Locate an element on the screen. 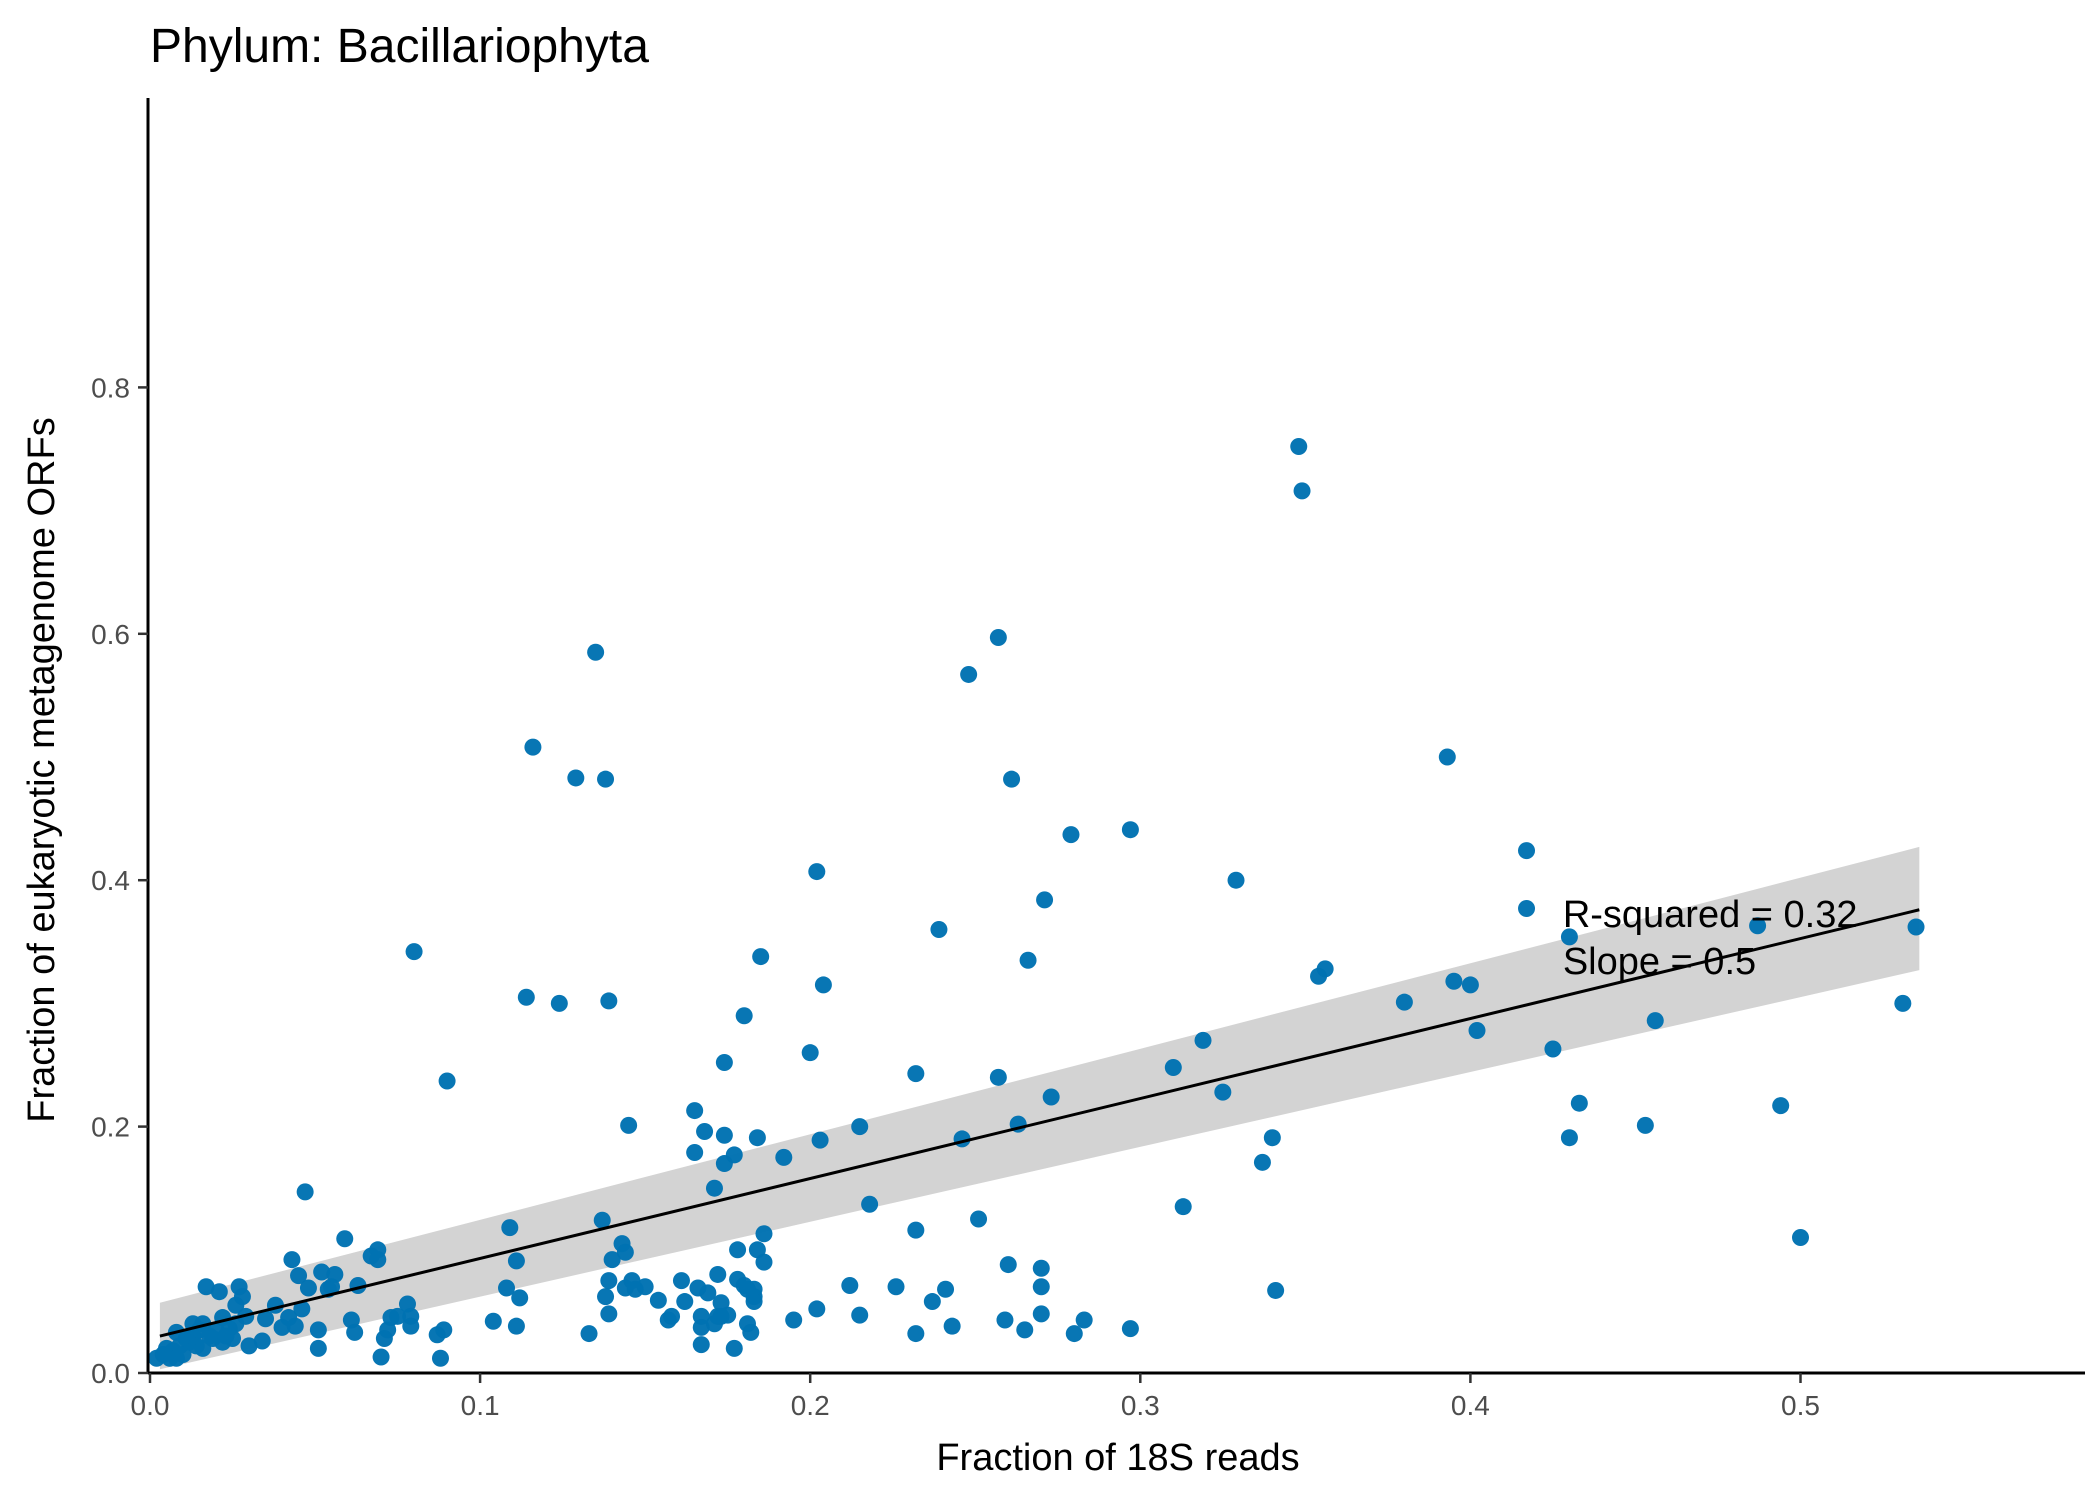  y-axis-label: Fraction of eukaryotic metagenome ORFs is located at coordinates (42, 769).